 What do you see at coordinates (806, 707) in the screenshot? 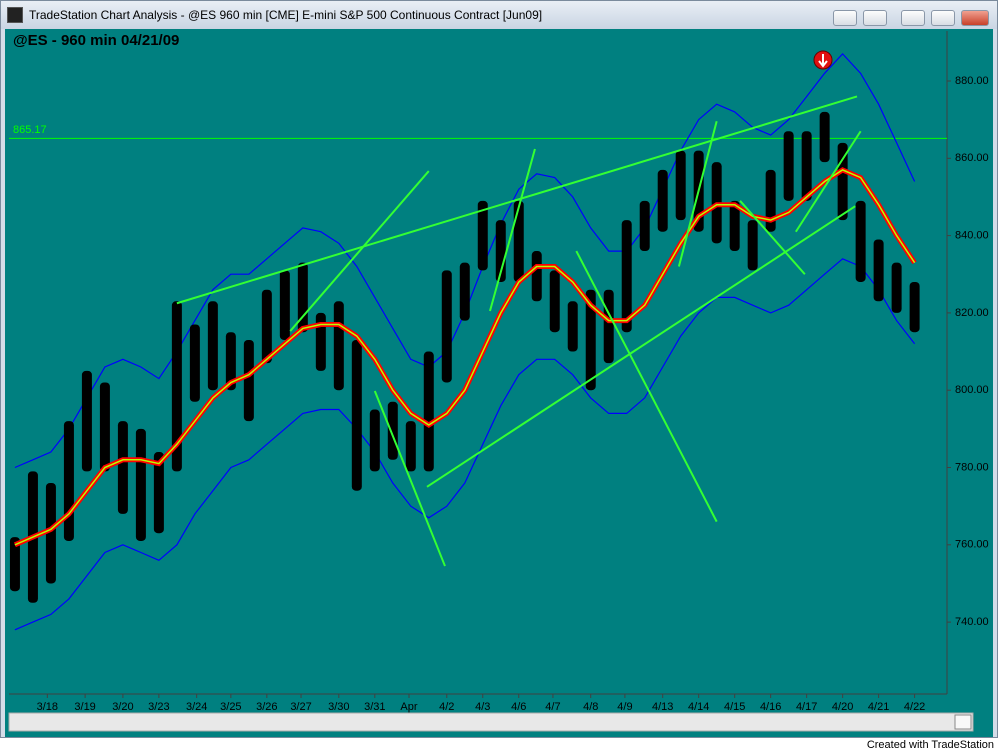
I see `x-tick-label: 4/17` at bounding box center [806, 707].